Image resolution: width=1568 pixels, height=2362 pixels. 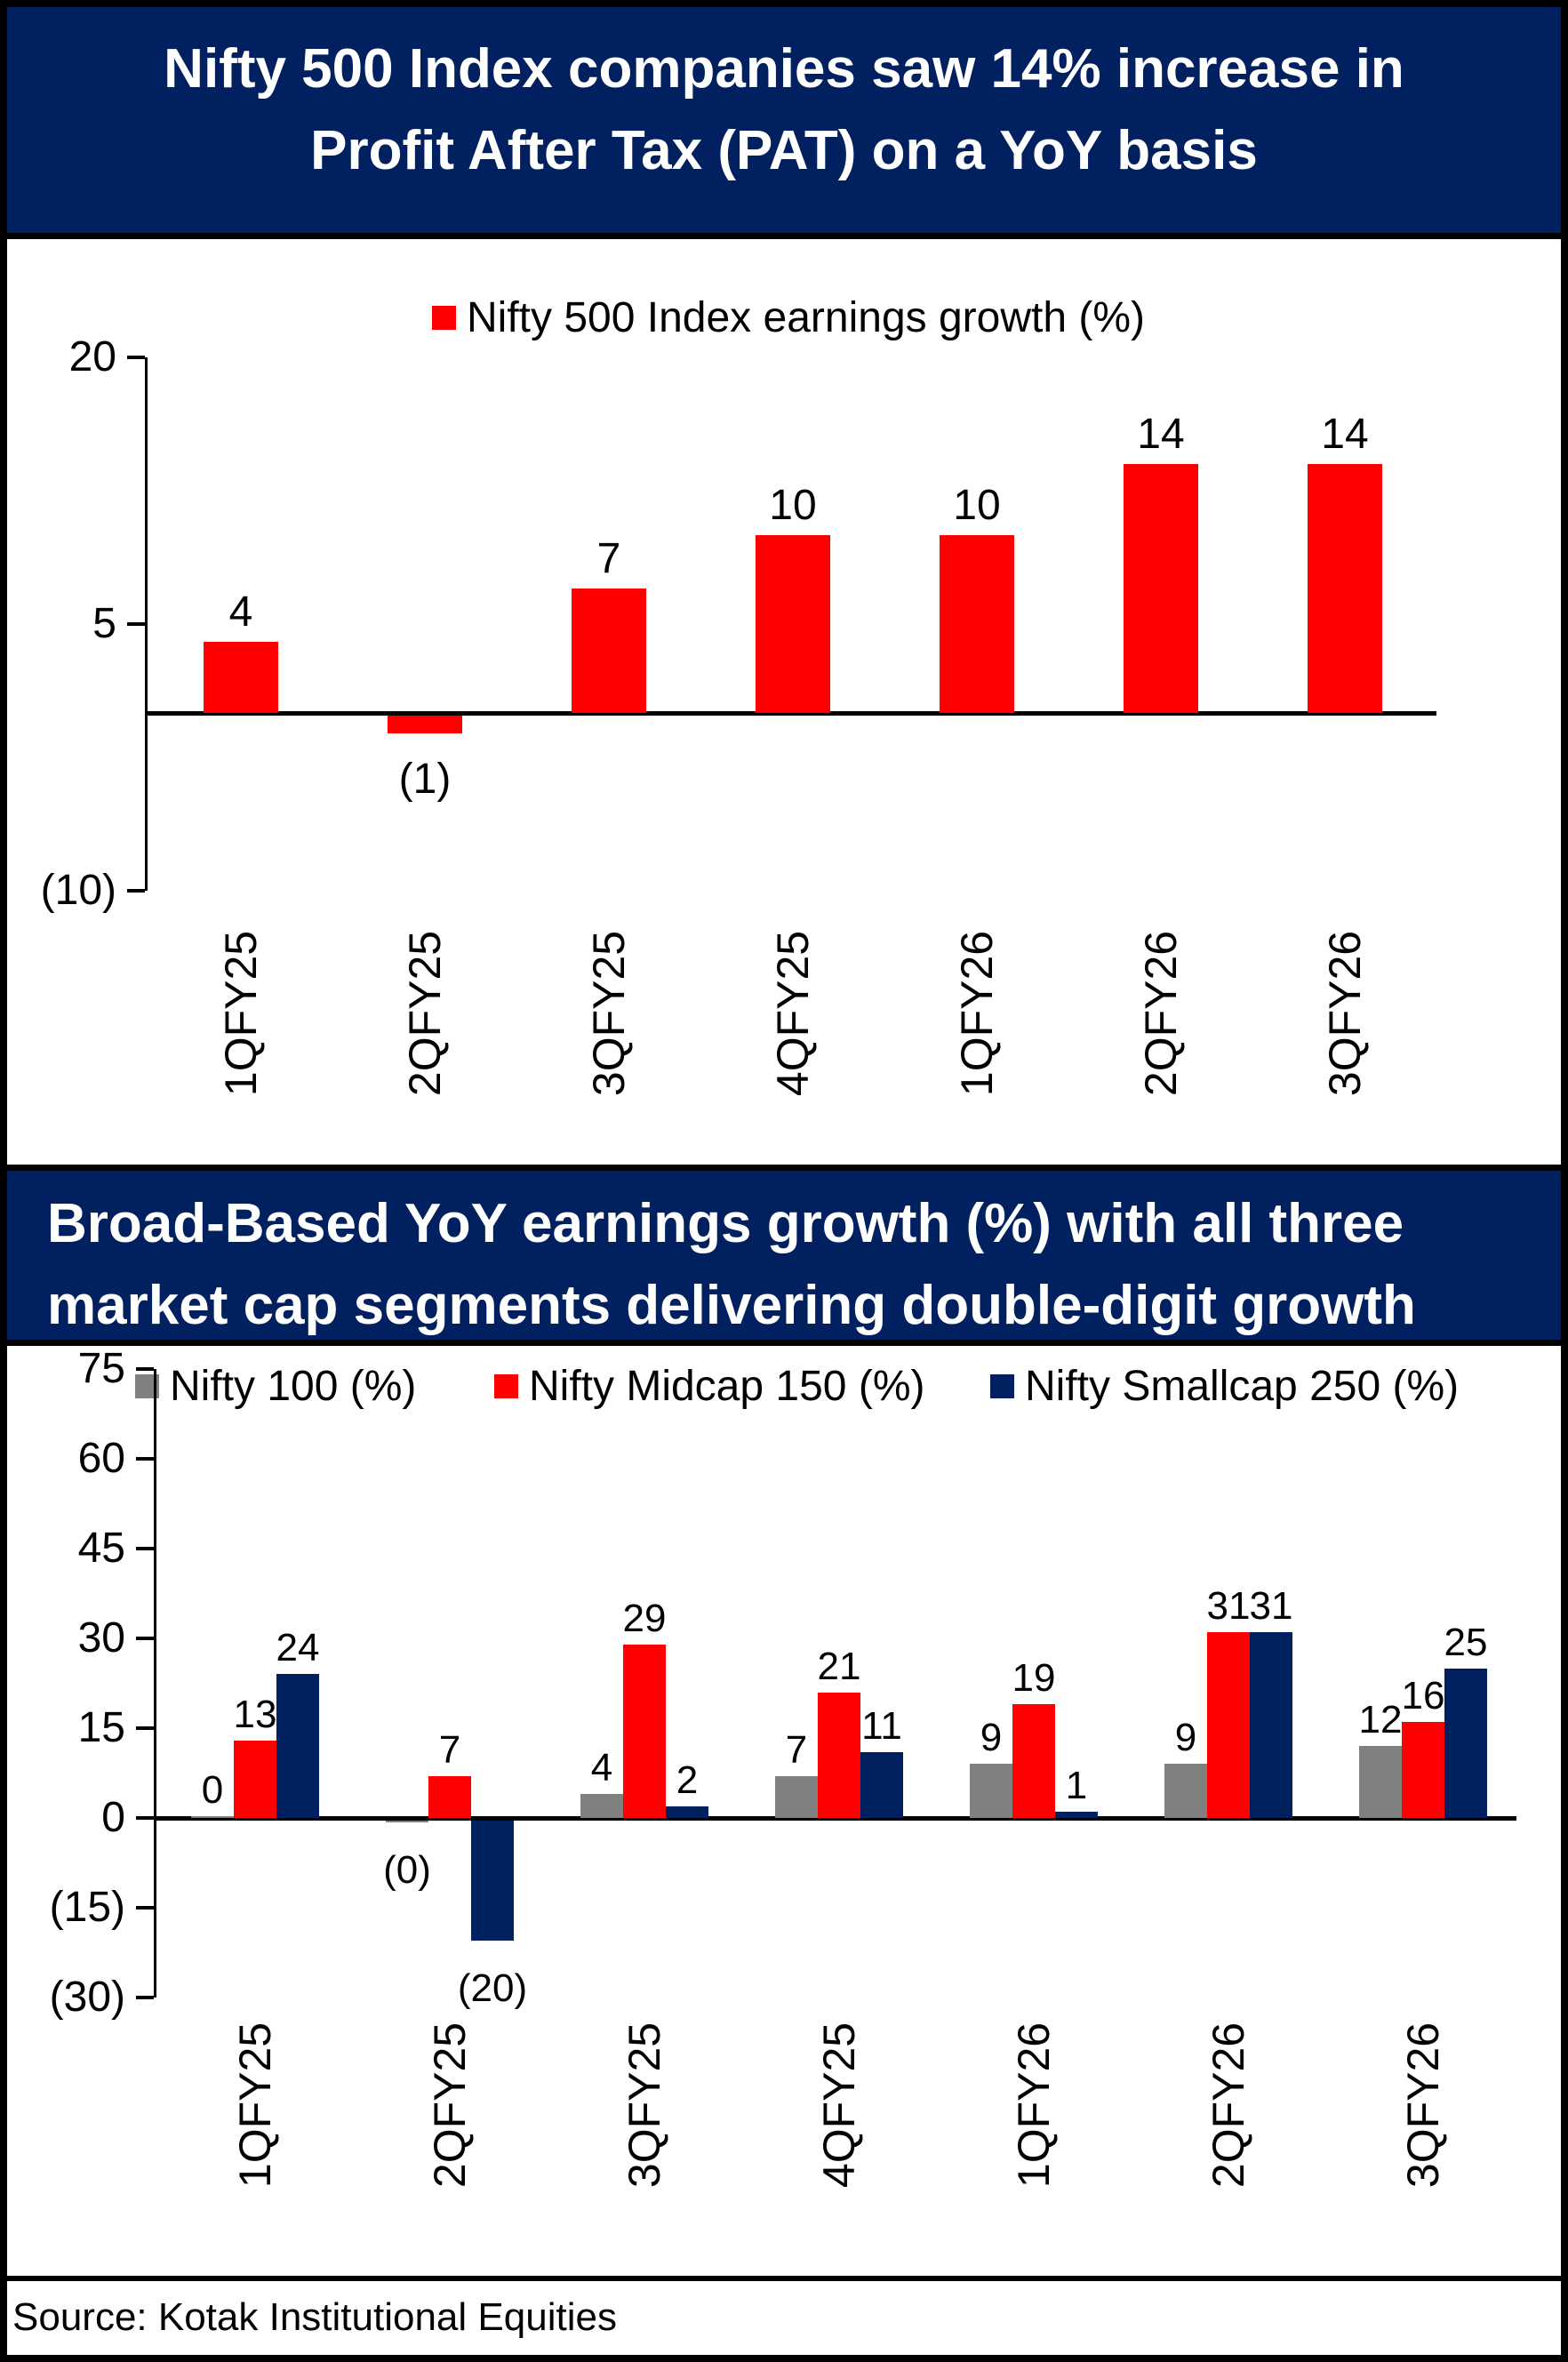 I want to click on chart2-bar-label-1QFY25-24: 24, so click(x=298, y=1647).